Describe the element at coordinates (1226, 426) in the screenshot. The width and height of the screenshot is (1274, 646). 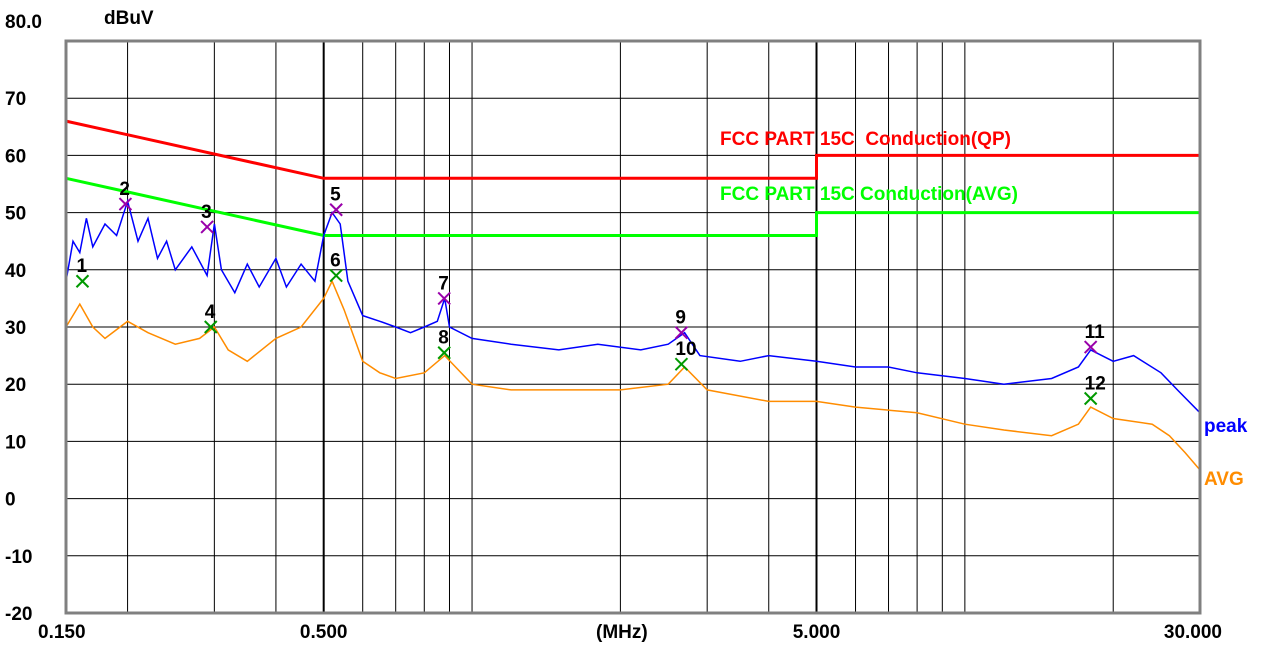
I see `peak-legend-label: peak` at that location.